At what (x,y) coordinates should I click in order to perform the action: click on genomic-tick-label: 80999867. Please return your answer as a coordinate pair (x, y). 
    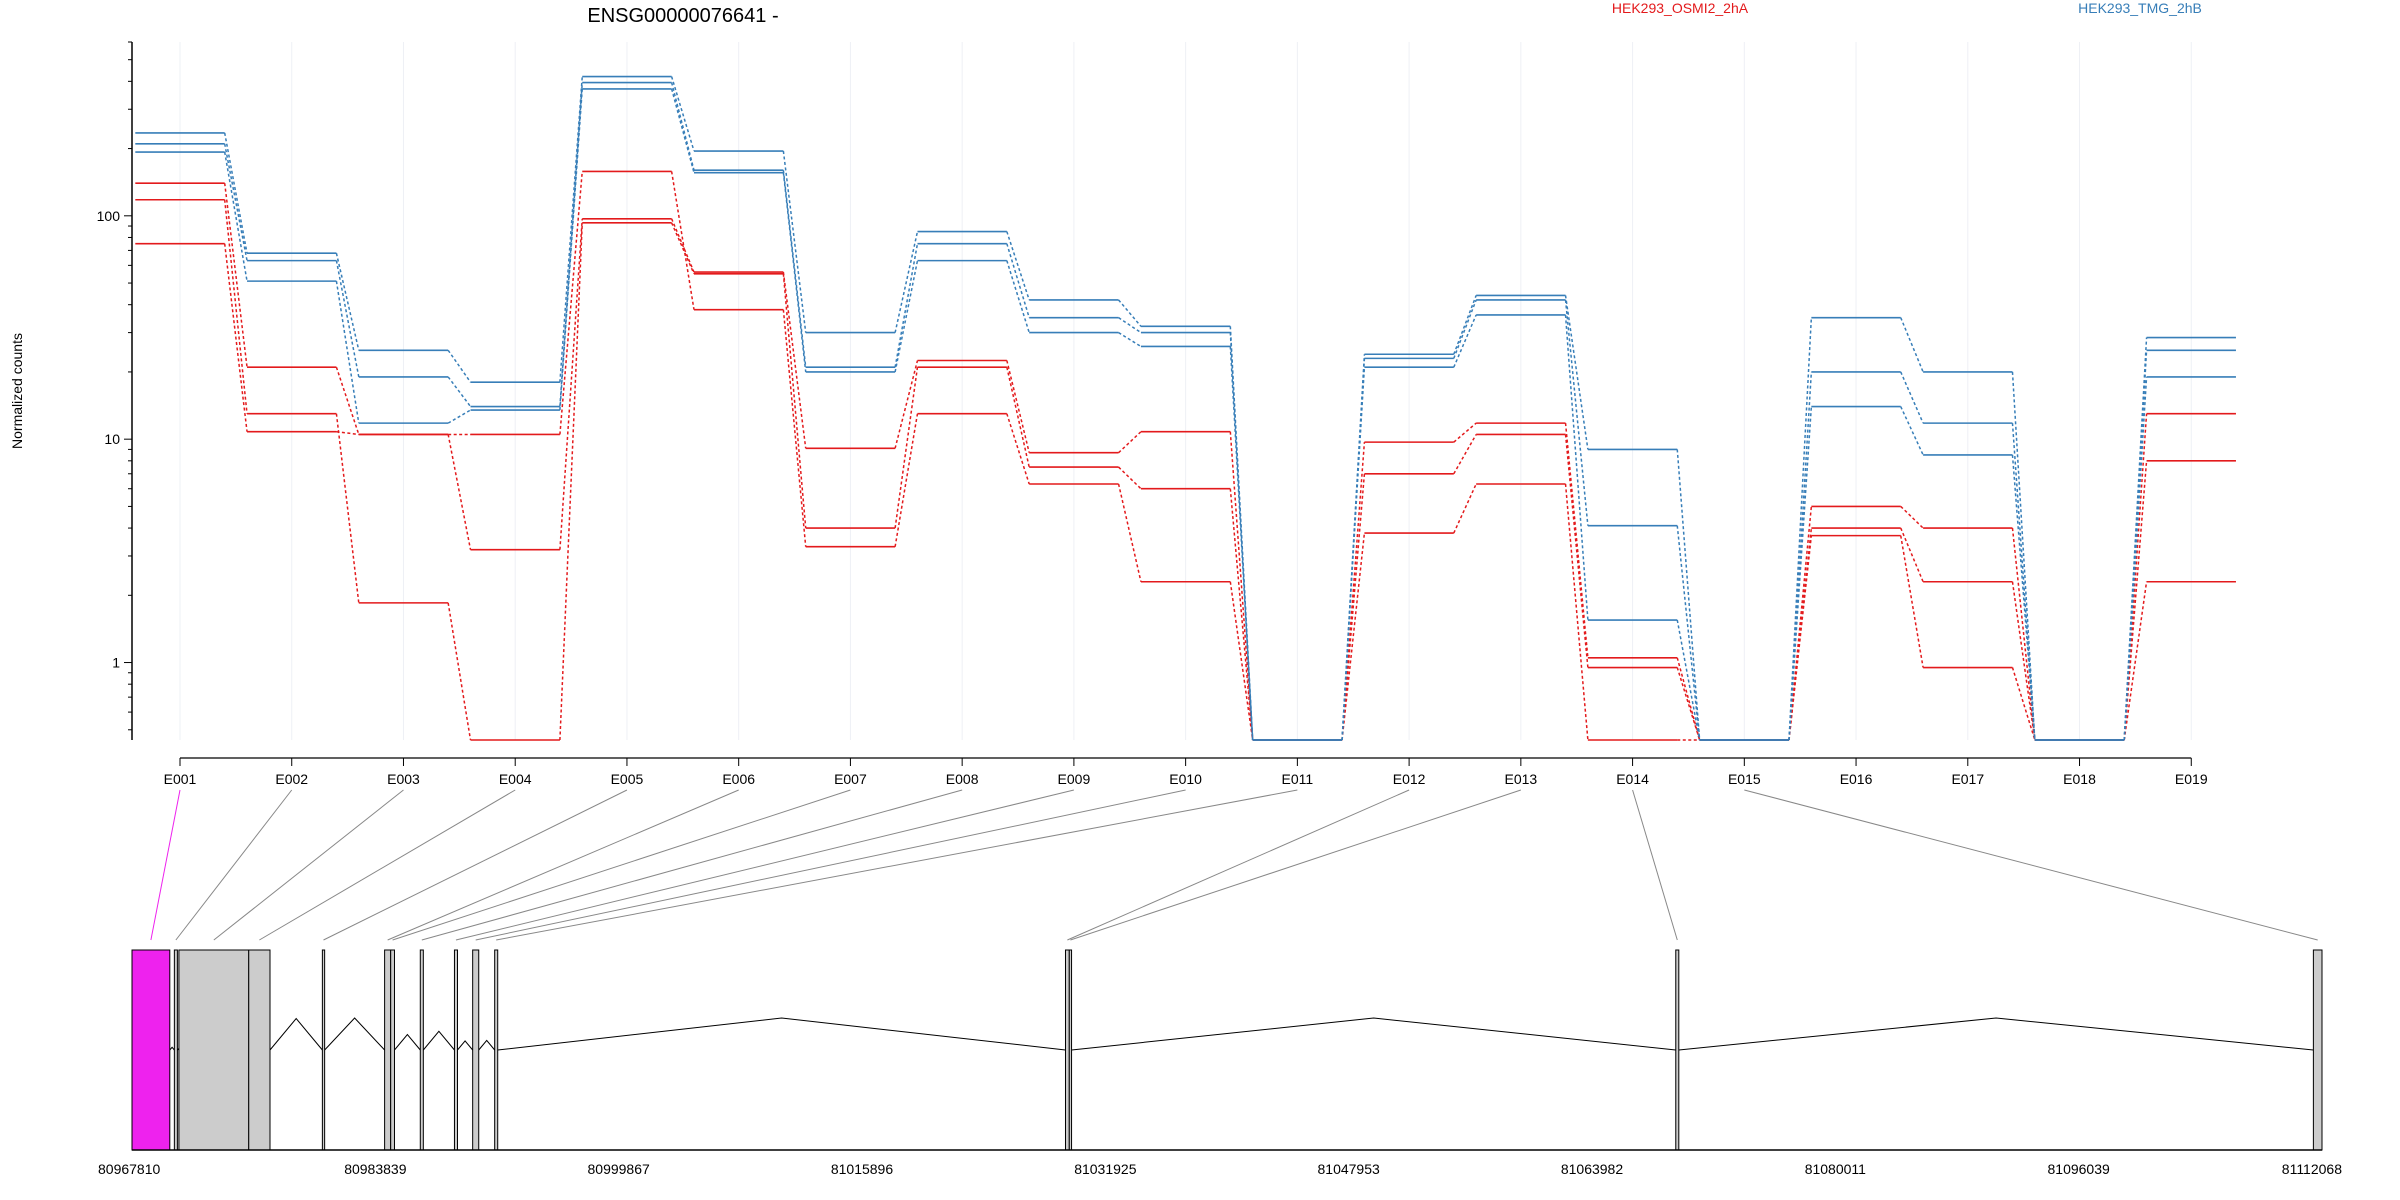
    Looking at the image, I should click on (619, 1169).